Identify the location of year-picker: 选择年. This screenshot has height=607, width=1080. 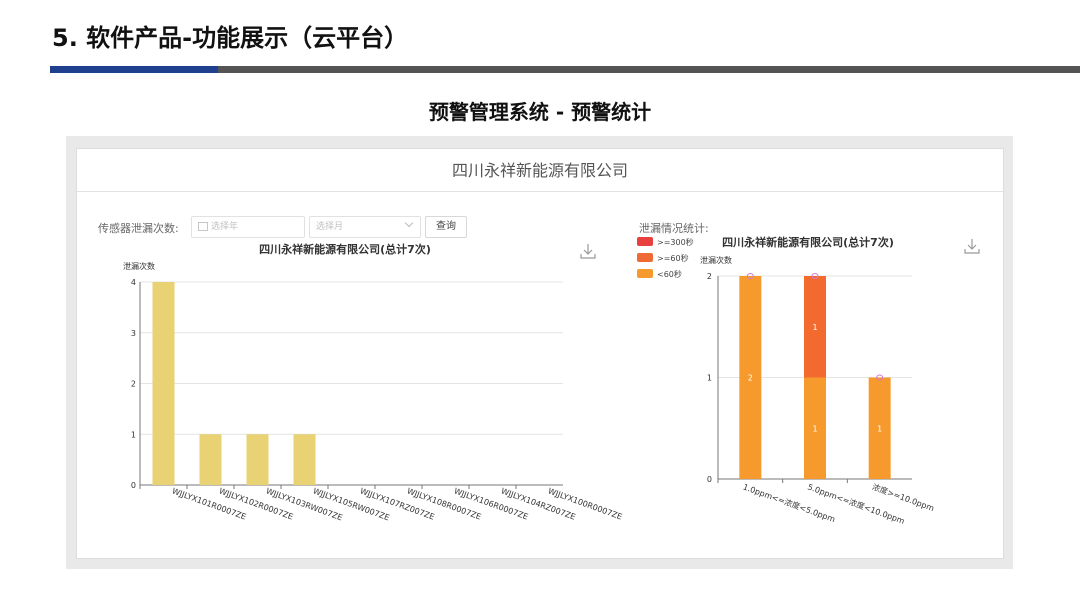
(248, 227).